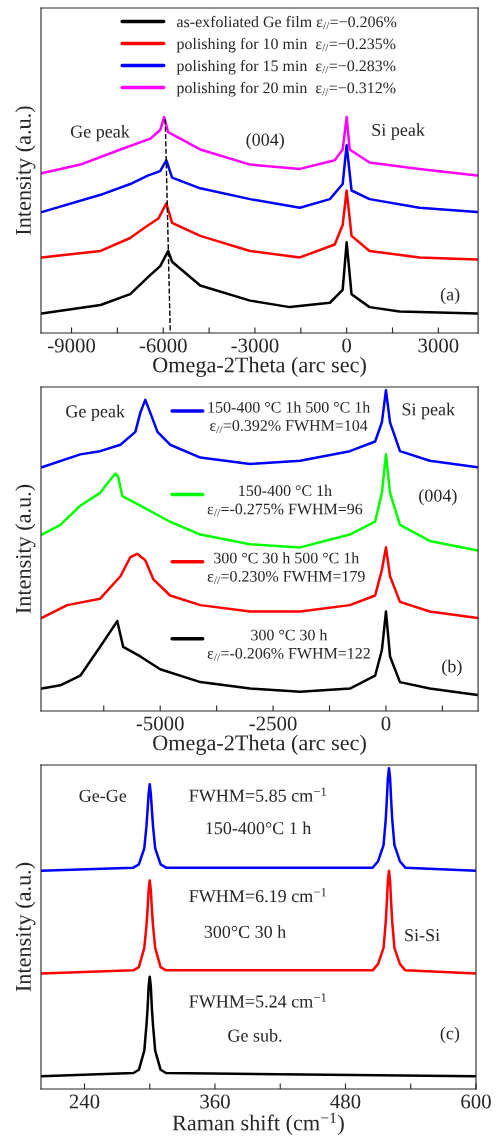 The height and width of the screenshot is (1146, 498). What do you see at coordinates (286, 89) in the screenshot?
I see `legend-label: polishing for 20 min ε$_{//}$=−0.312%` at bounding box center [286, 89].